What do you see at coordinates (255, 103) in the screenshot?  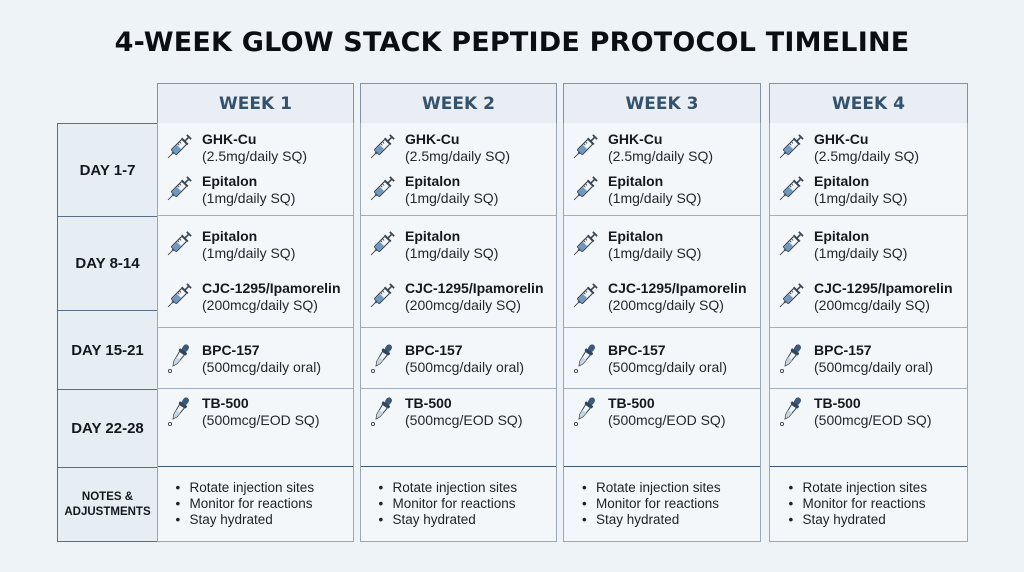 I see `week-header: WEEK 1` at bounding box center [255, 103].